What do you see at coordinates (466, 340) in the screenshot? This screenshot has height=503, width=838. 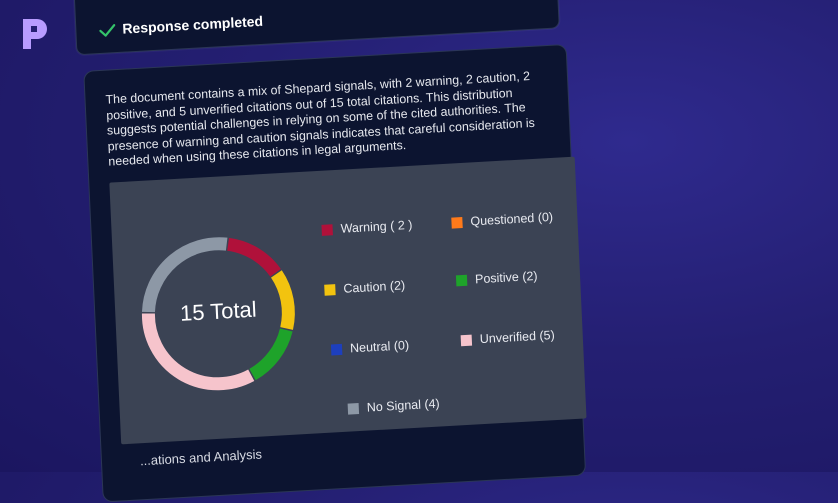 I see `legend-swatch-unverified` at bounding box center [466, 340].